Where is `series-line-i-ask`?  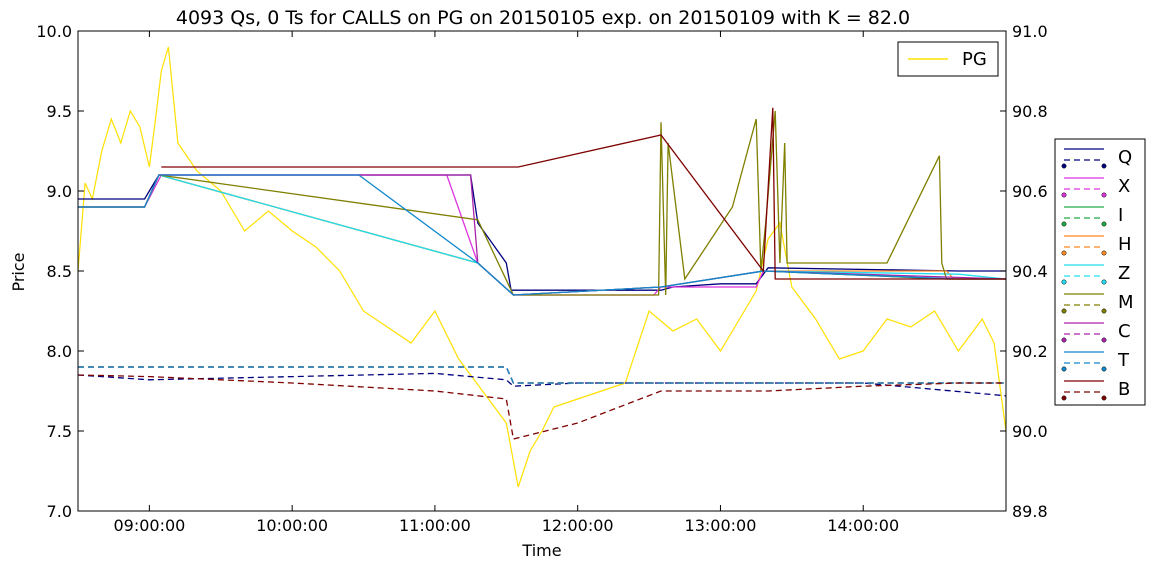
series-line-i-ask is located at coordinates (542, 375).